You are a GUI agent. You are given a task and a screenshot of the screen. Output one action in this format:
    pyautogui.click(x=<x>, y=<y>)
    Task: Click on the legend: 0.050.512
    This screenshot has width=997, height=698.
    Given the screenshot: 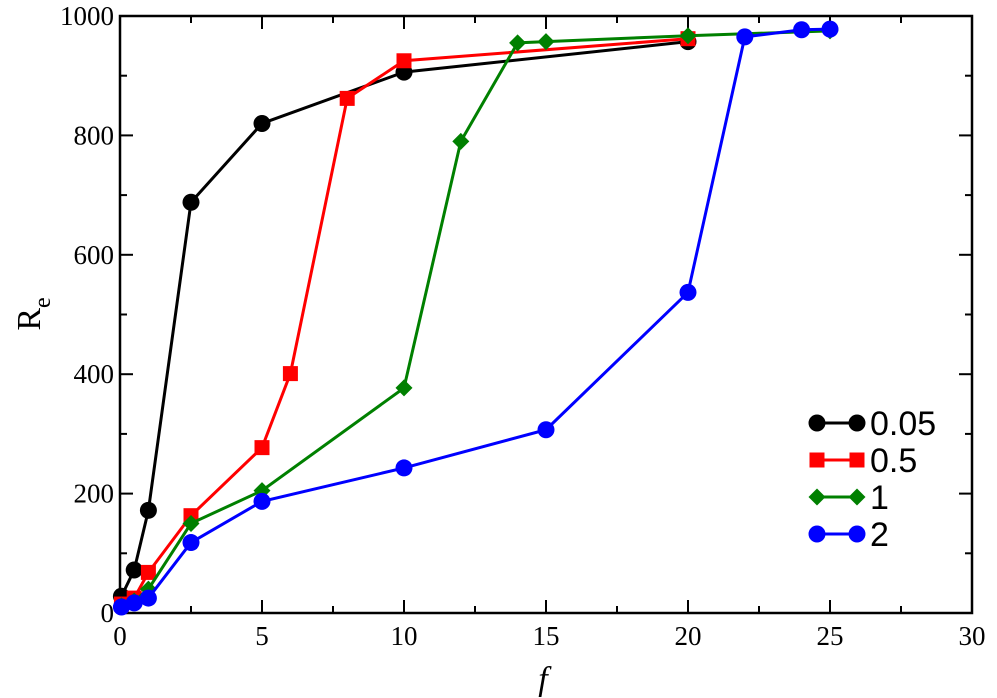 What is the action you would take?
    pyautogui.click(x=872, y=479)
    